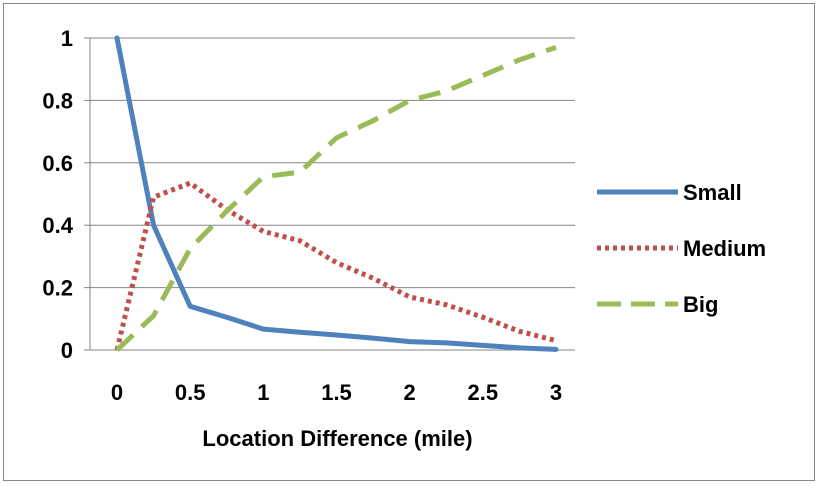 The width and height of the screenshot is (821, 487). I want to click on y-tick-label-2: 0.4, so click(57, 225).